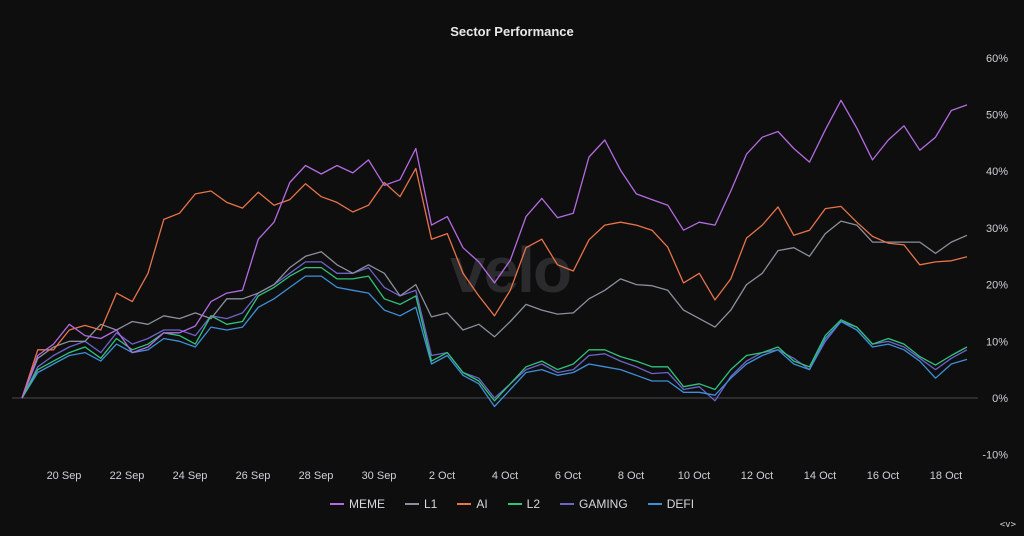 The height and width of the screenshot is (536, 1024). I want to click on x-tick-label: 22 Sep, so click(127, 476).